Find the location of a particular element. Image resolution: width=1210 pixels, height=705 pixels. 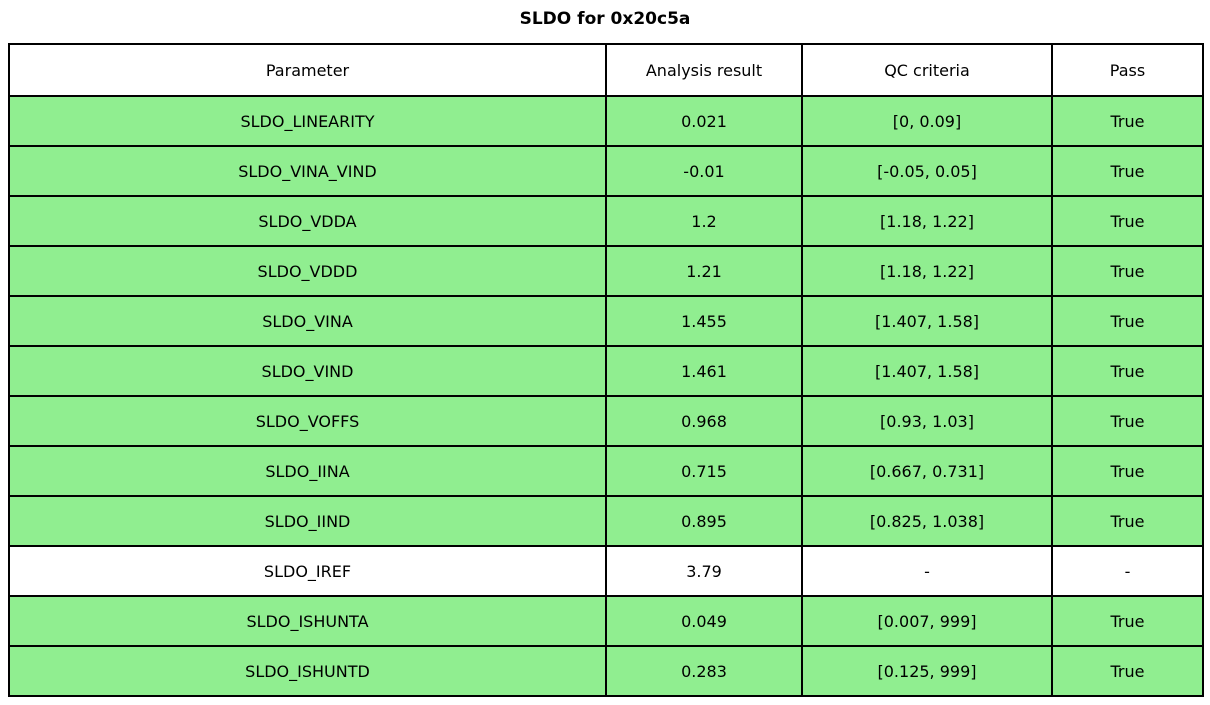

parameter-cell: SLDO_VDDD is located at coordinates (307, 271).